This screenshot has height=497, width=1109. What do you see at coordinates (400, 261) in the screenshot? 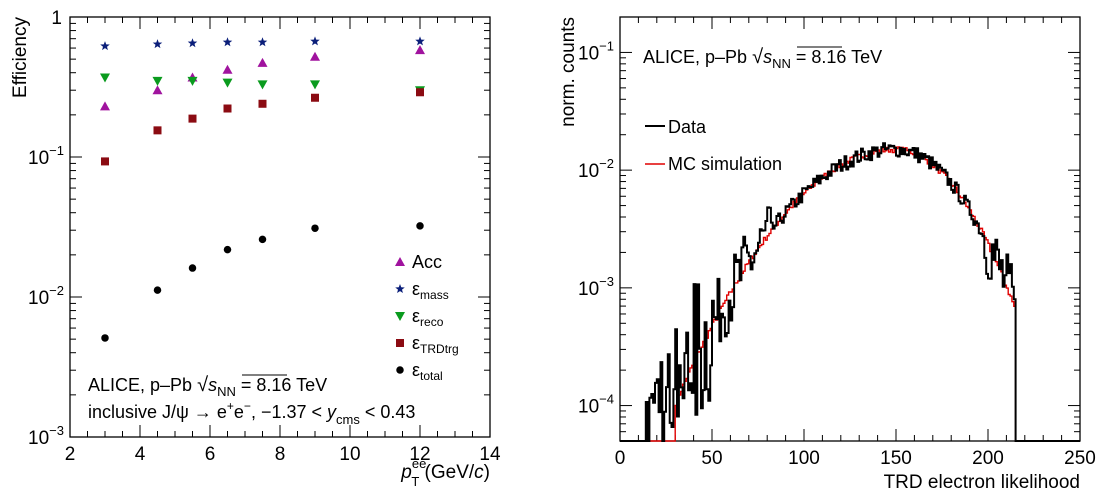
I see `legend-marker-acc` at bounding box center [400, 261].